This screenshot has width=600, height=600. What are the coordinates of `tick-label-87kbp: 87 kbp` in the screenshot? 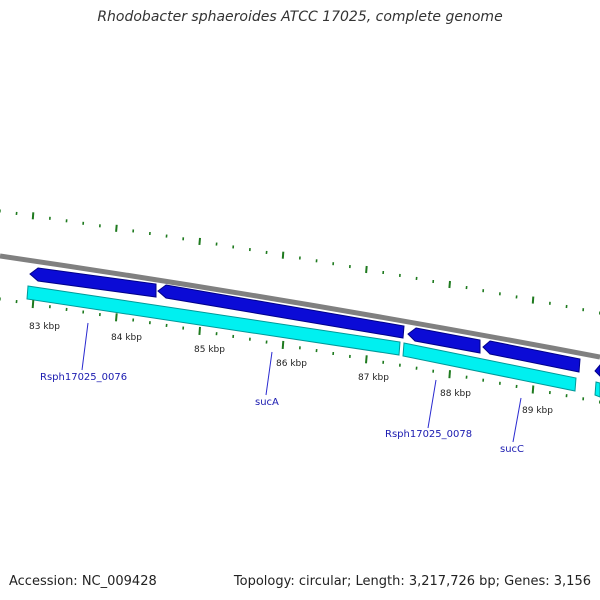 It's located at (373, 378).